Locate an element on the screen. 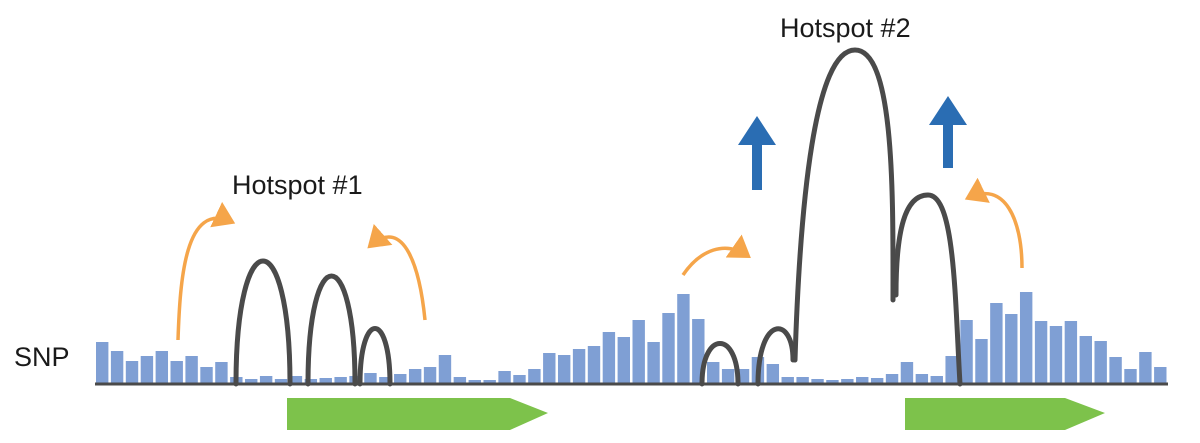 The width and height of the screenshot is (1200, 443). hotspot-label: Hotspot #2 is located at coordinates (845, 28).